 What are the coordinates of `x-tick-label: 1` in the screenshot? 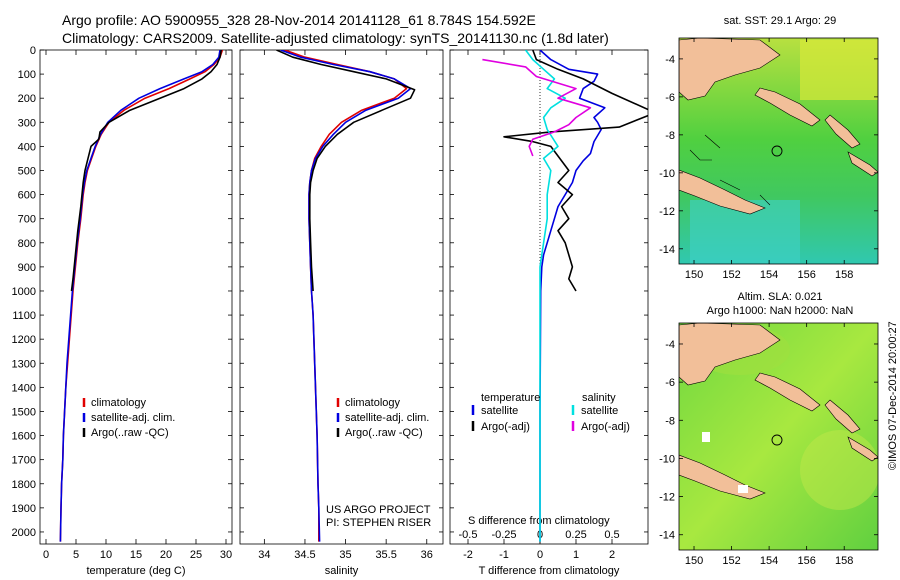 It's located at (576, 555).